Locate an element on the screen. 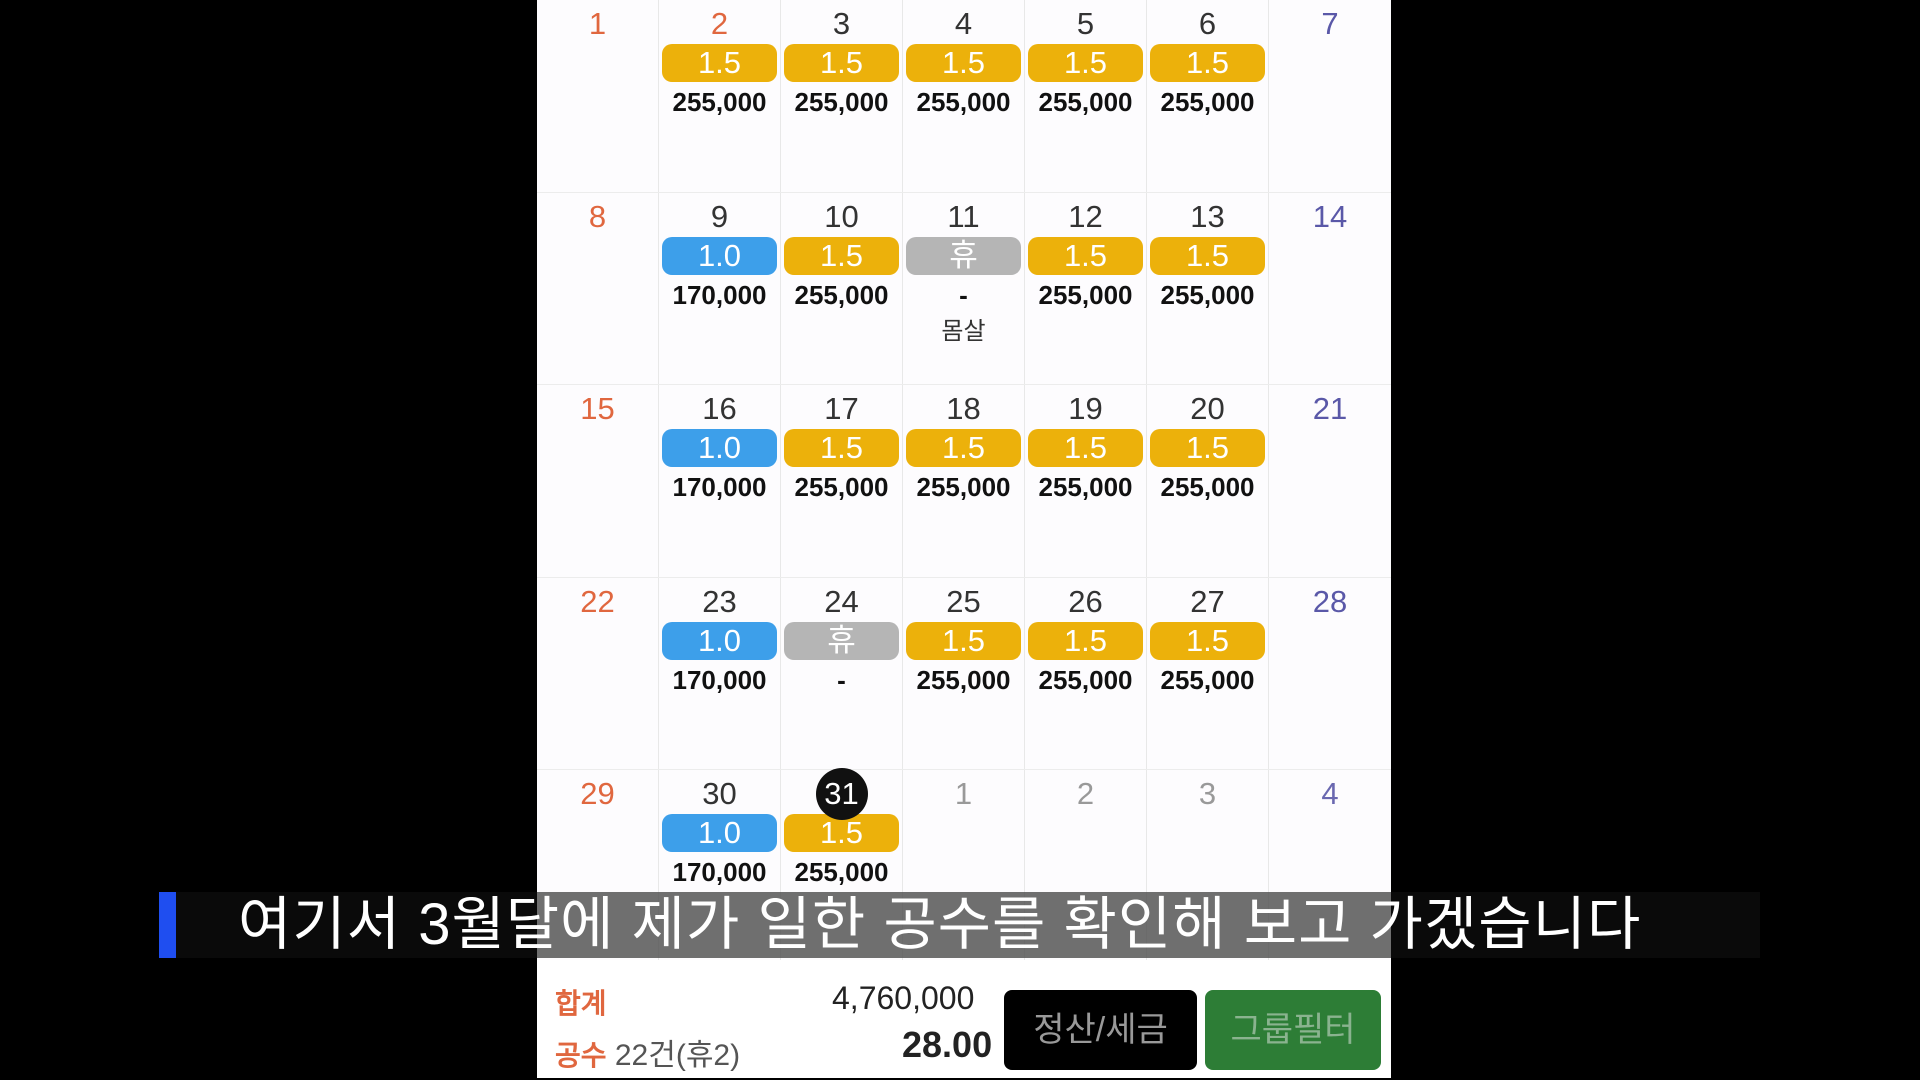 The image size is (1920, 1080). summary-bar: 합계 4,760,000 공수 22건(휴2) 28.00 정산/세금 그룹필터 is located at coordinates (964, 1019).